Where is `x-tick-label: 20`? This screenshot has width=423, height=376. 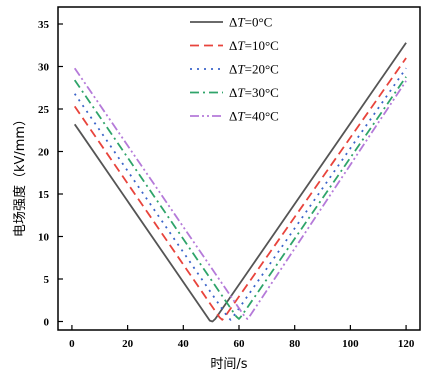
x-tick-label: 20 is located at coordinates (128, 344).